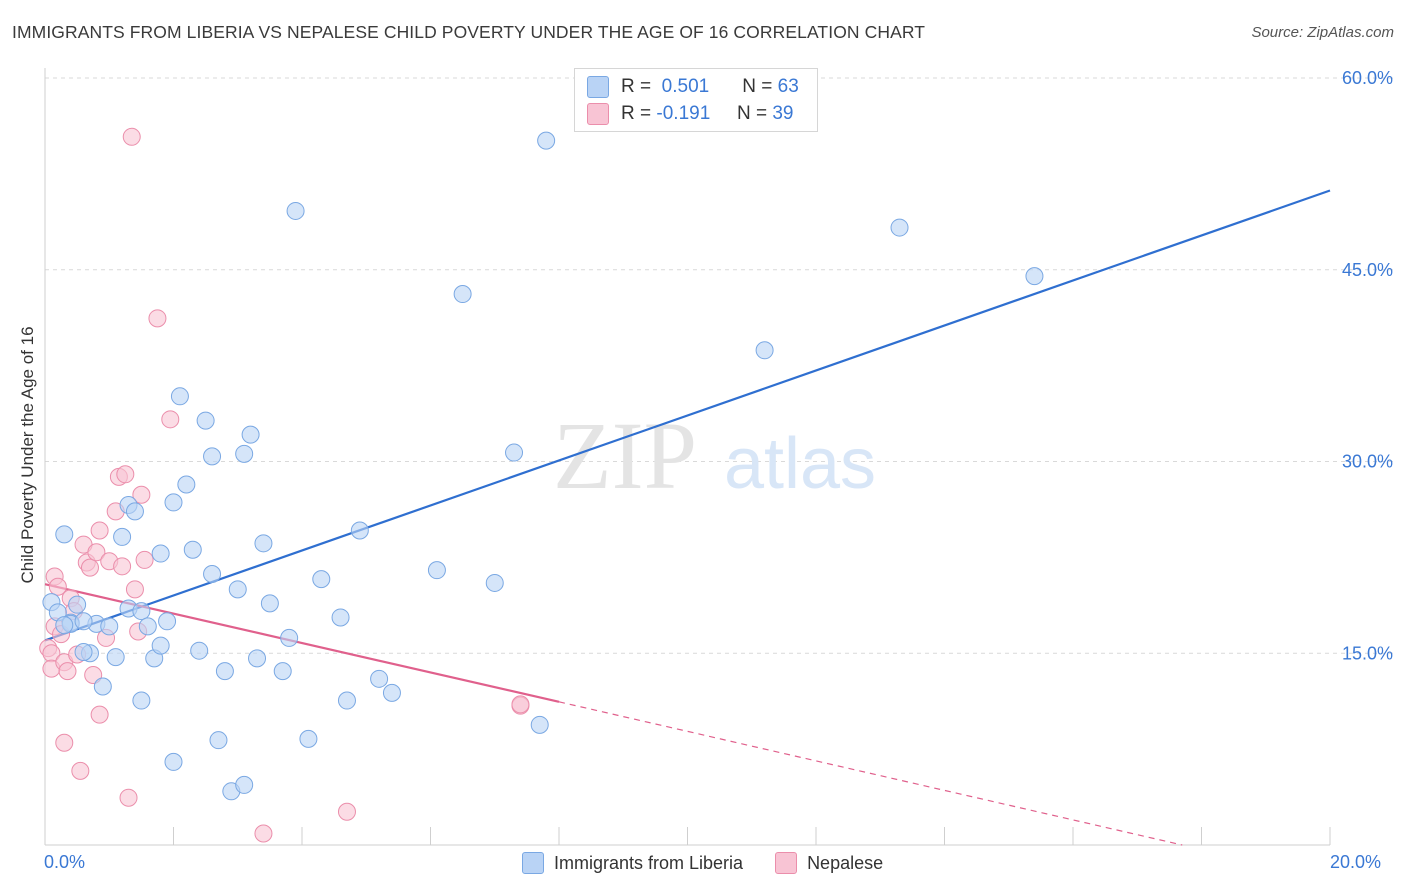 This screenshot has width=1406, height=892. I want to click on y-tick-label: 45.0%, so click(1367, 270).